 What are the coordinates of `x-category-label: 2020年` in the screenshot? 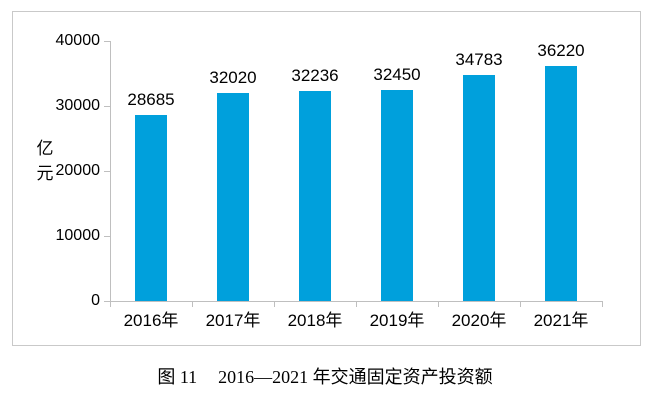 It's located at (479, 320).